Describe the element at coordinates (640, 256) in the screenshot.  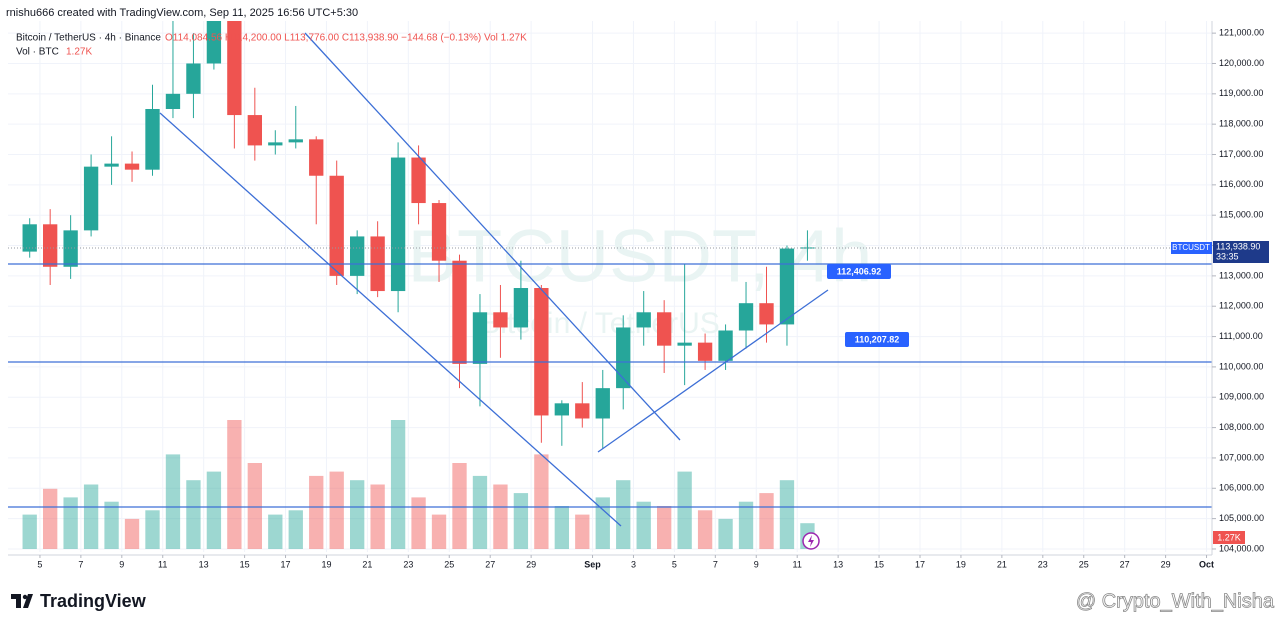
I see `watermark-symbol: BTCUSDT, 4h` at that location.